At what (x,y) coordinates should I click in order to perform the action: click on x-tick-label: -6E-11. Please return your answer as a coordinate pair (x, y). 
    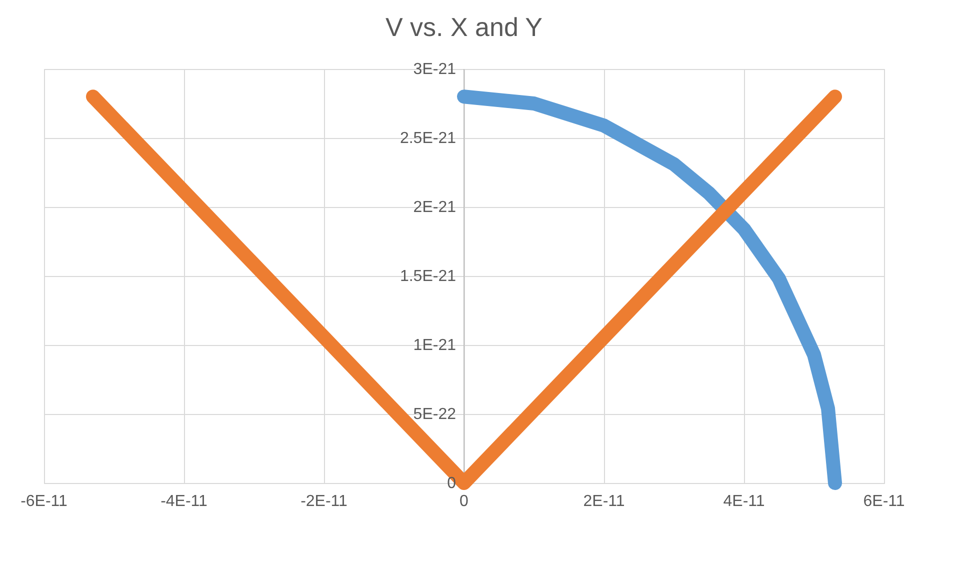
    Looking at the image, I should click on (44, 501).